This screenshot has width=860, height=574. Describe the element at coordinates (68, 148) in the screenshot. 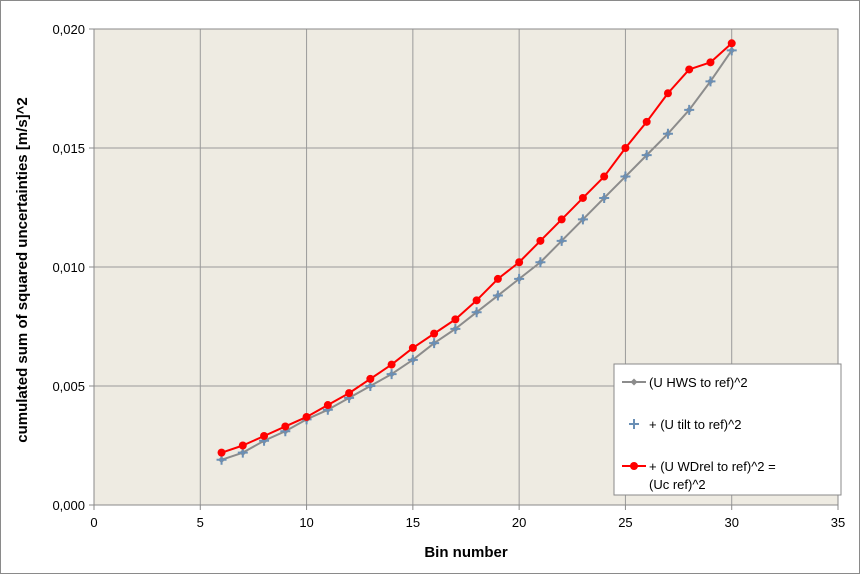

I see `y-tick-label: 0,015` at that location.